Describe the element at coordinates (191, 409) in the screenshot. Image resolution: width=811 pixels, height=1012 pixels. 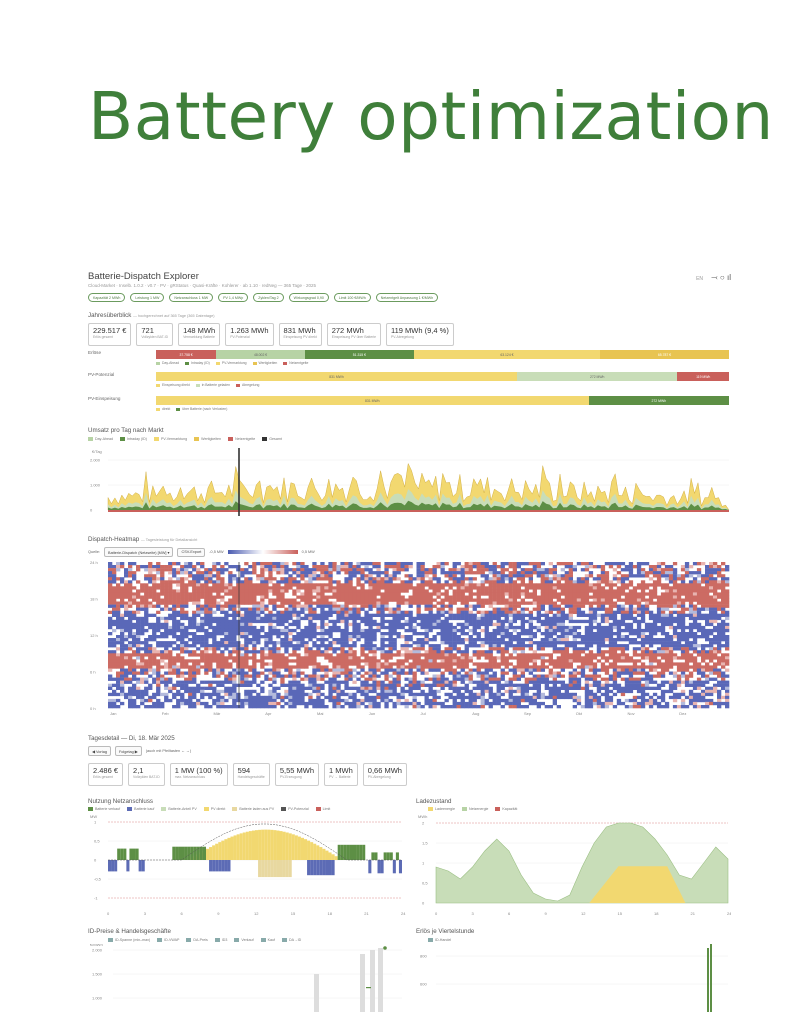
I see `breakdown-legend: direkt über Batterie (nach Verlusten)` at that location.